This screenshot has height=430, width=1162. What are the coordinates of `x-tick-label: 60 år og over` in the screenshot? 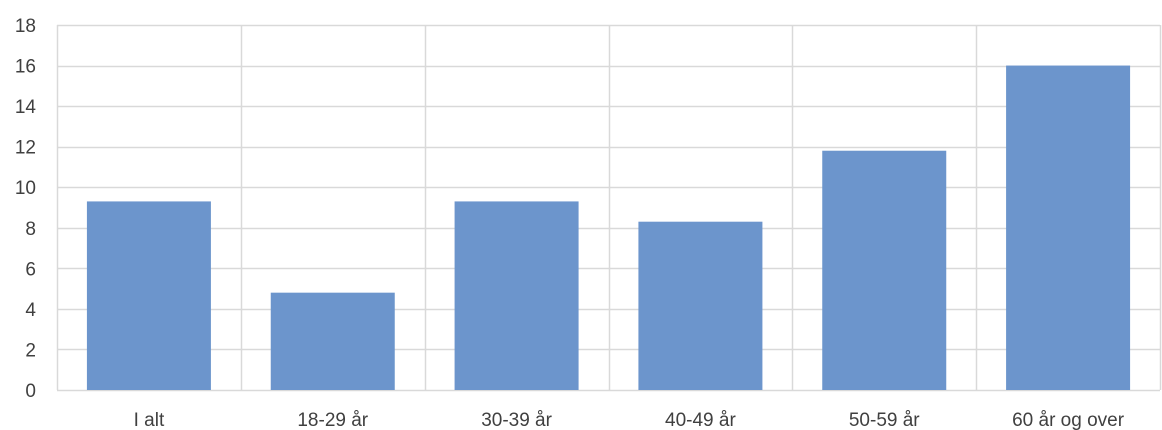 It's located at (1068, 420).